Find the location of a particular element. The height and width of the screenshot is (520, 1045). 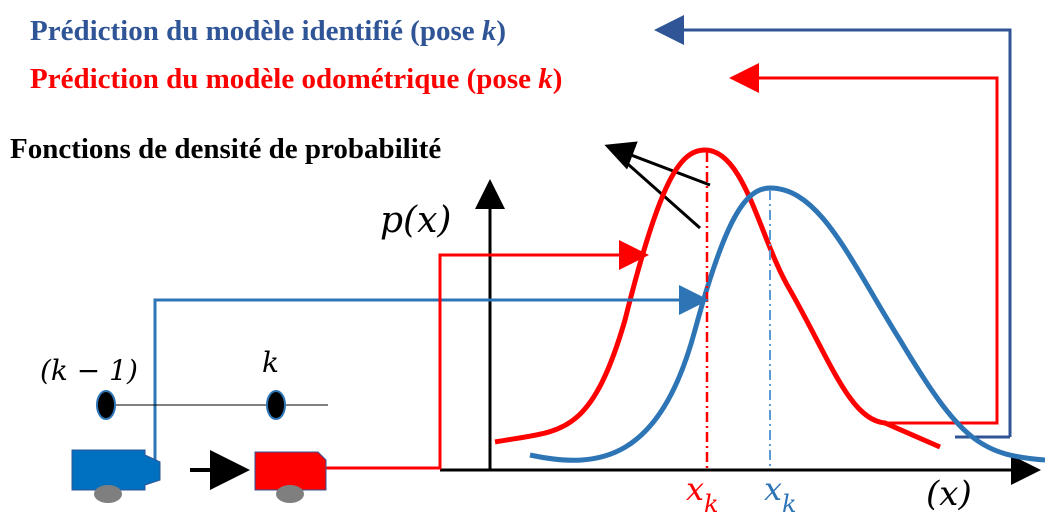

pose-label: k is located at coordinates (270, 362).